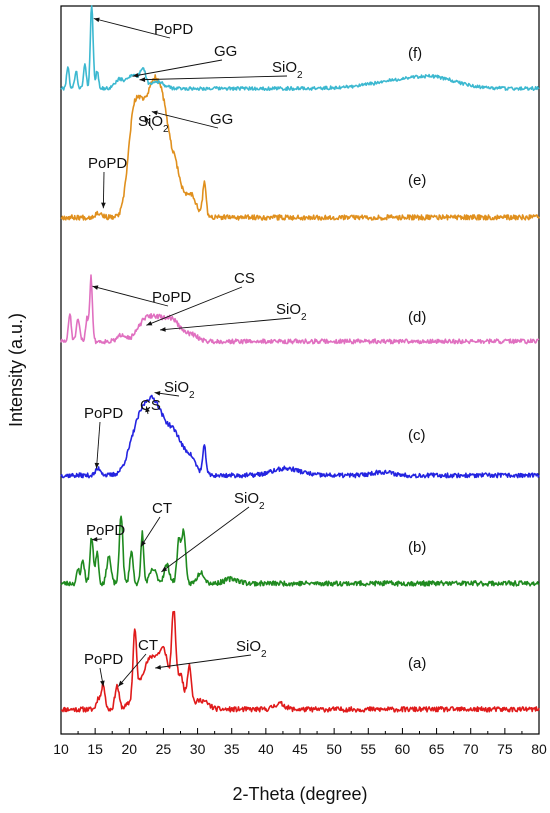  Describe the element at coordinates (300, 48) in the screenshot. I see `series-line-f` at that location.